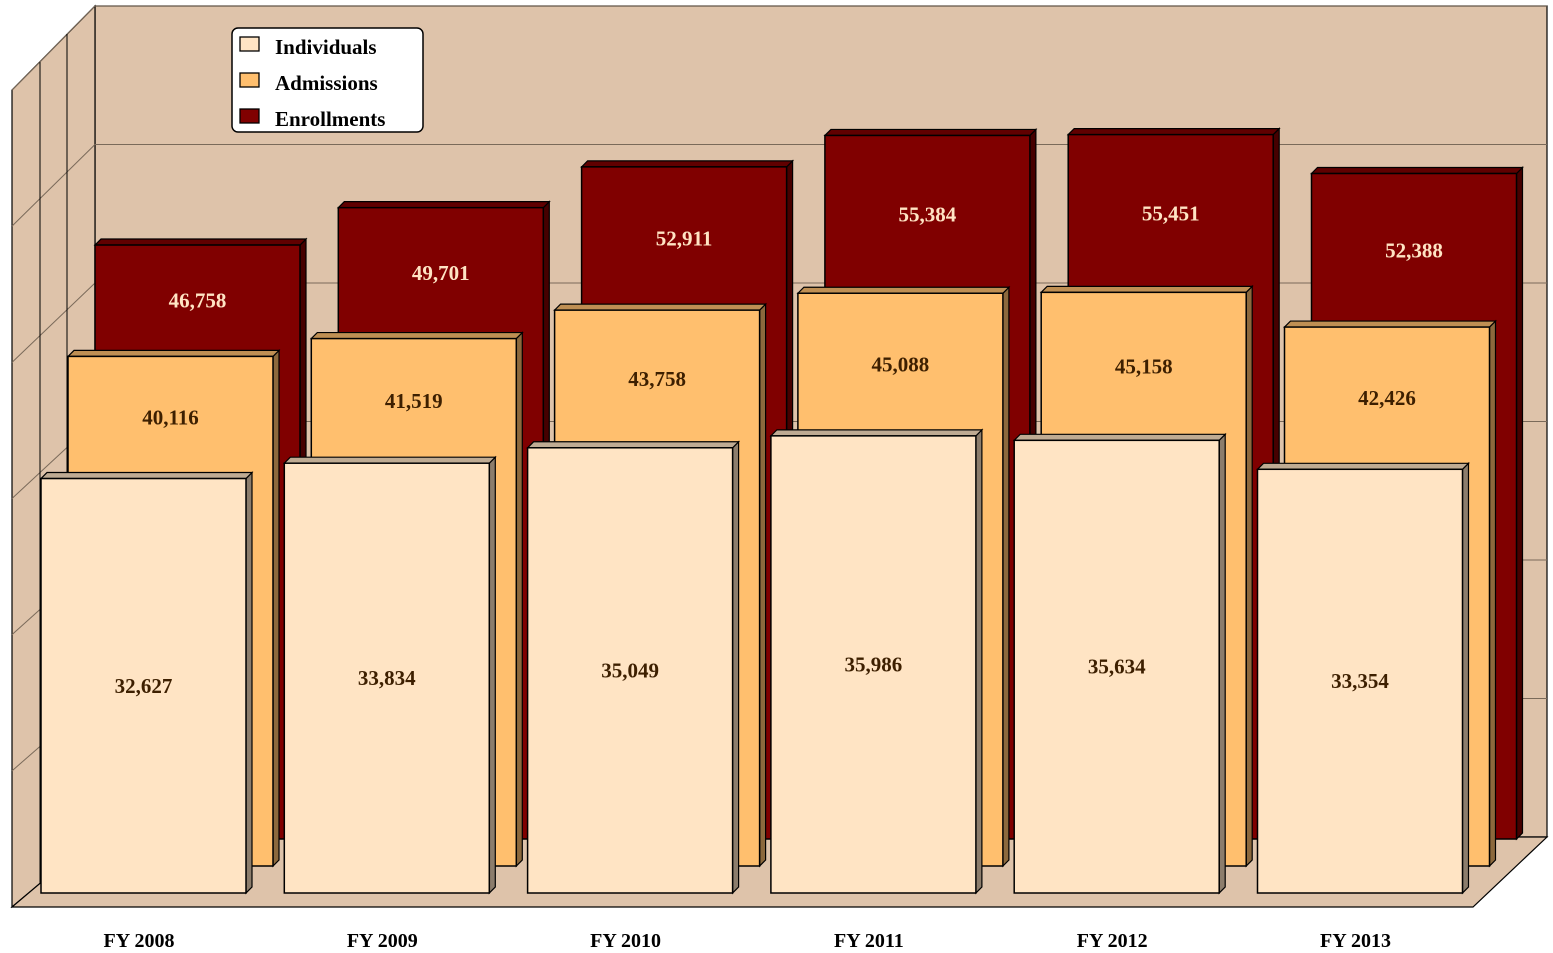  I want to click on data-label: 32,627, so click(144, 686).